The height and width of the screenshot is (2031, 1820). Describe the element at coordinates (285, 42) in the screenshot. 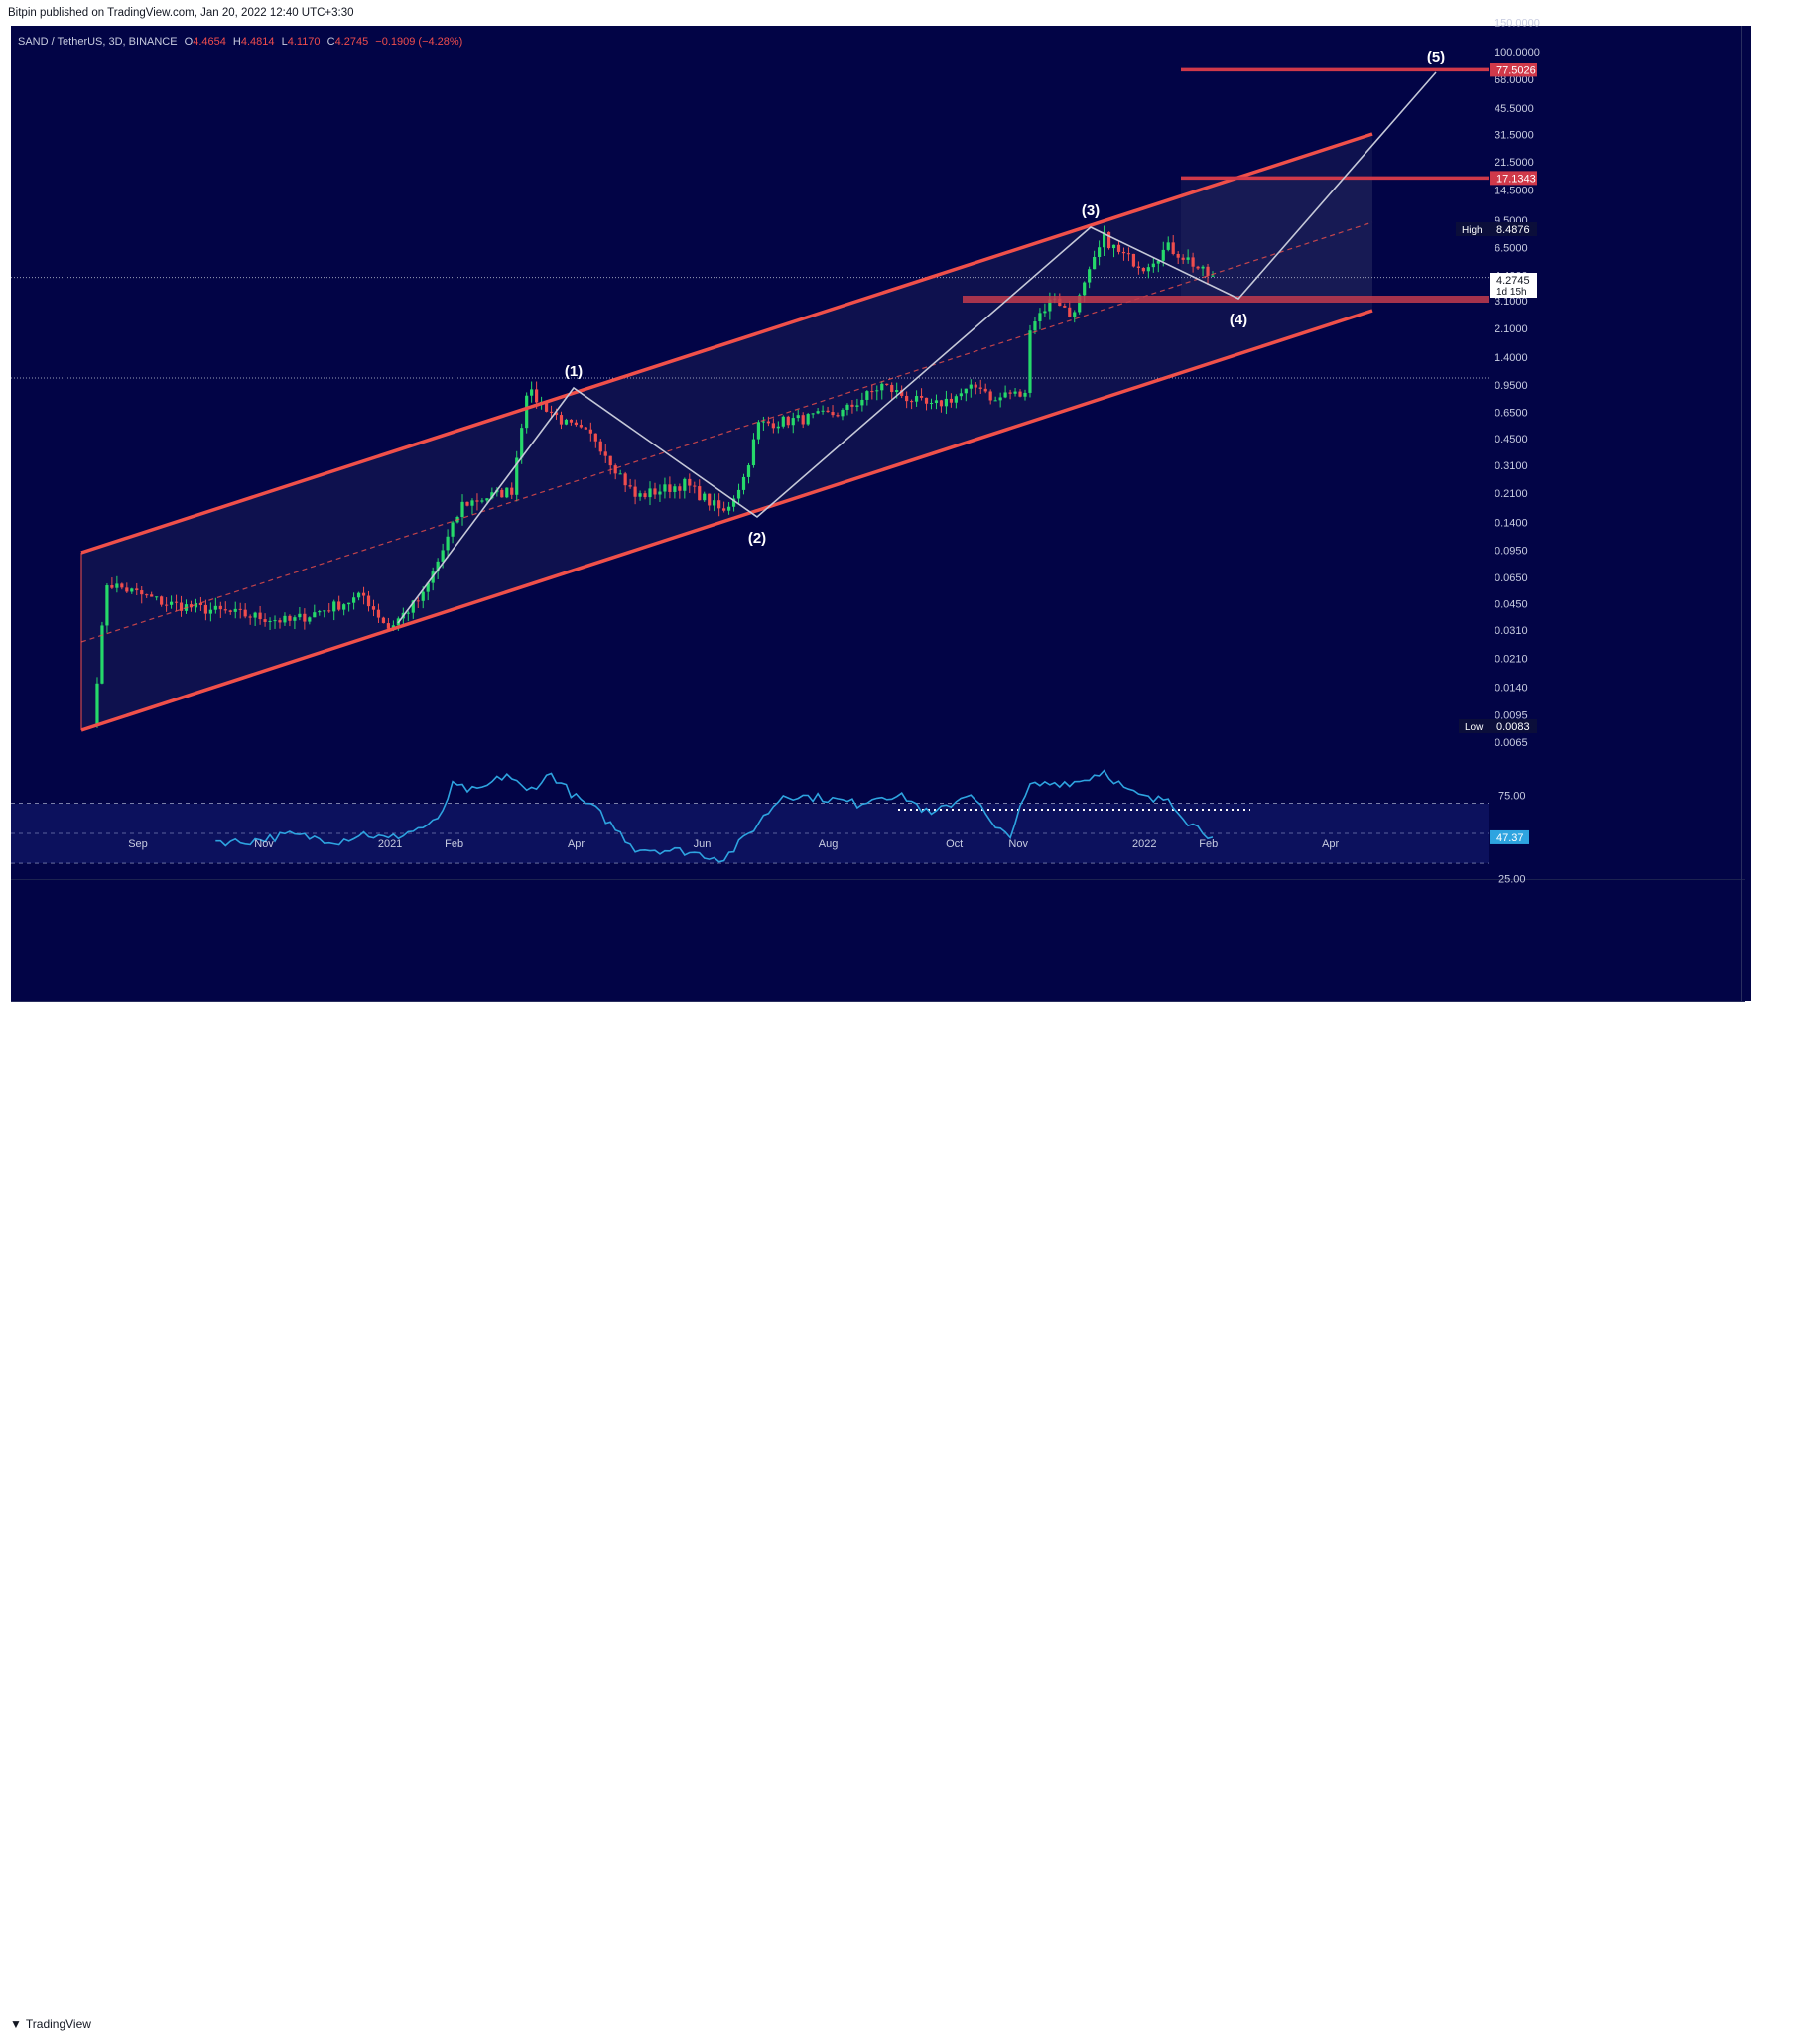

I see `legend-l-label: L` at that location.